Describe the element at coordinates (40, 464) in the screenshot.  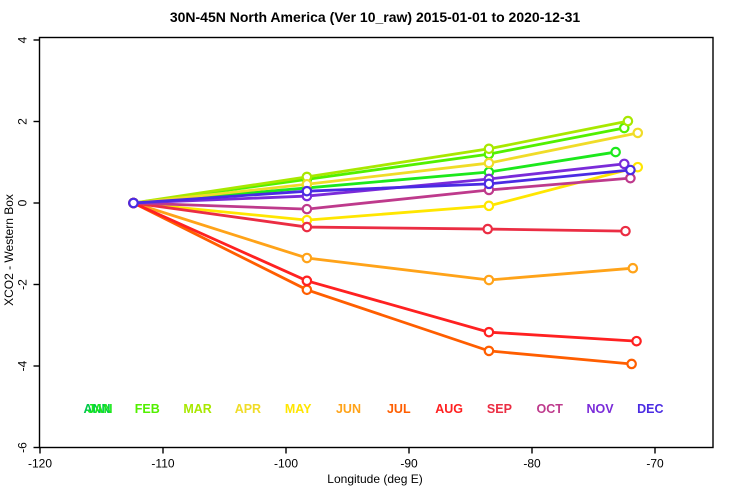
I see `x-tick-label: -120` at that location.